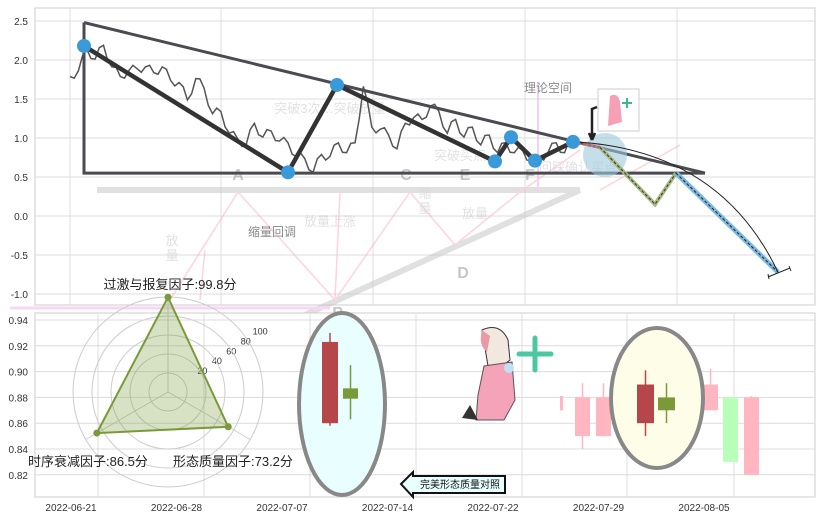 The height and width of the screenshot is (520, 822). What do you see at coordinates (330, 221) in the screenshot?
I see `faint-annotation: 放量上涨` at bounding box center [330, 221].